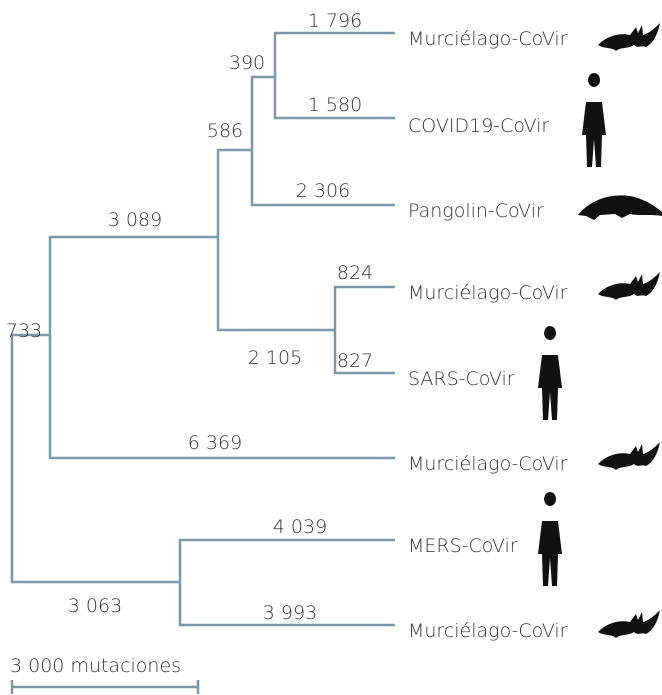 This screenshot has width=662, height=695. I want to click on leaf-label: Pangolin-CoVir, so click(476, 211).